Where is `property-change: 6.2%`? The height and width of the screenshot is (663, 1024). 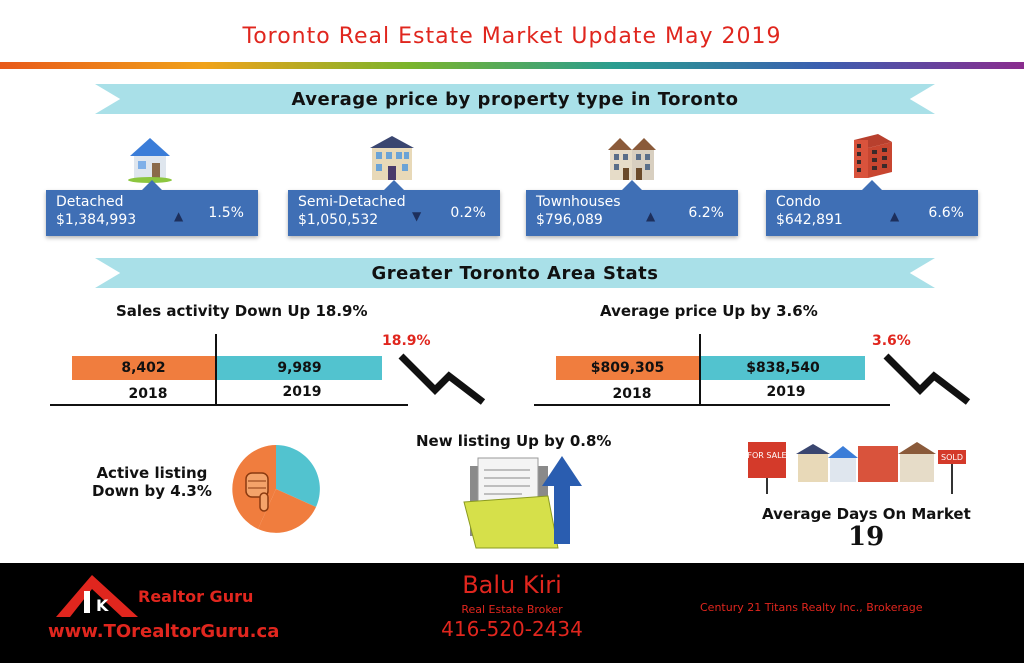
property-change: 6.2% is located at coordinates (706, 213).